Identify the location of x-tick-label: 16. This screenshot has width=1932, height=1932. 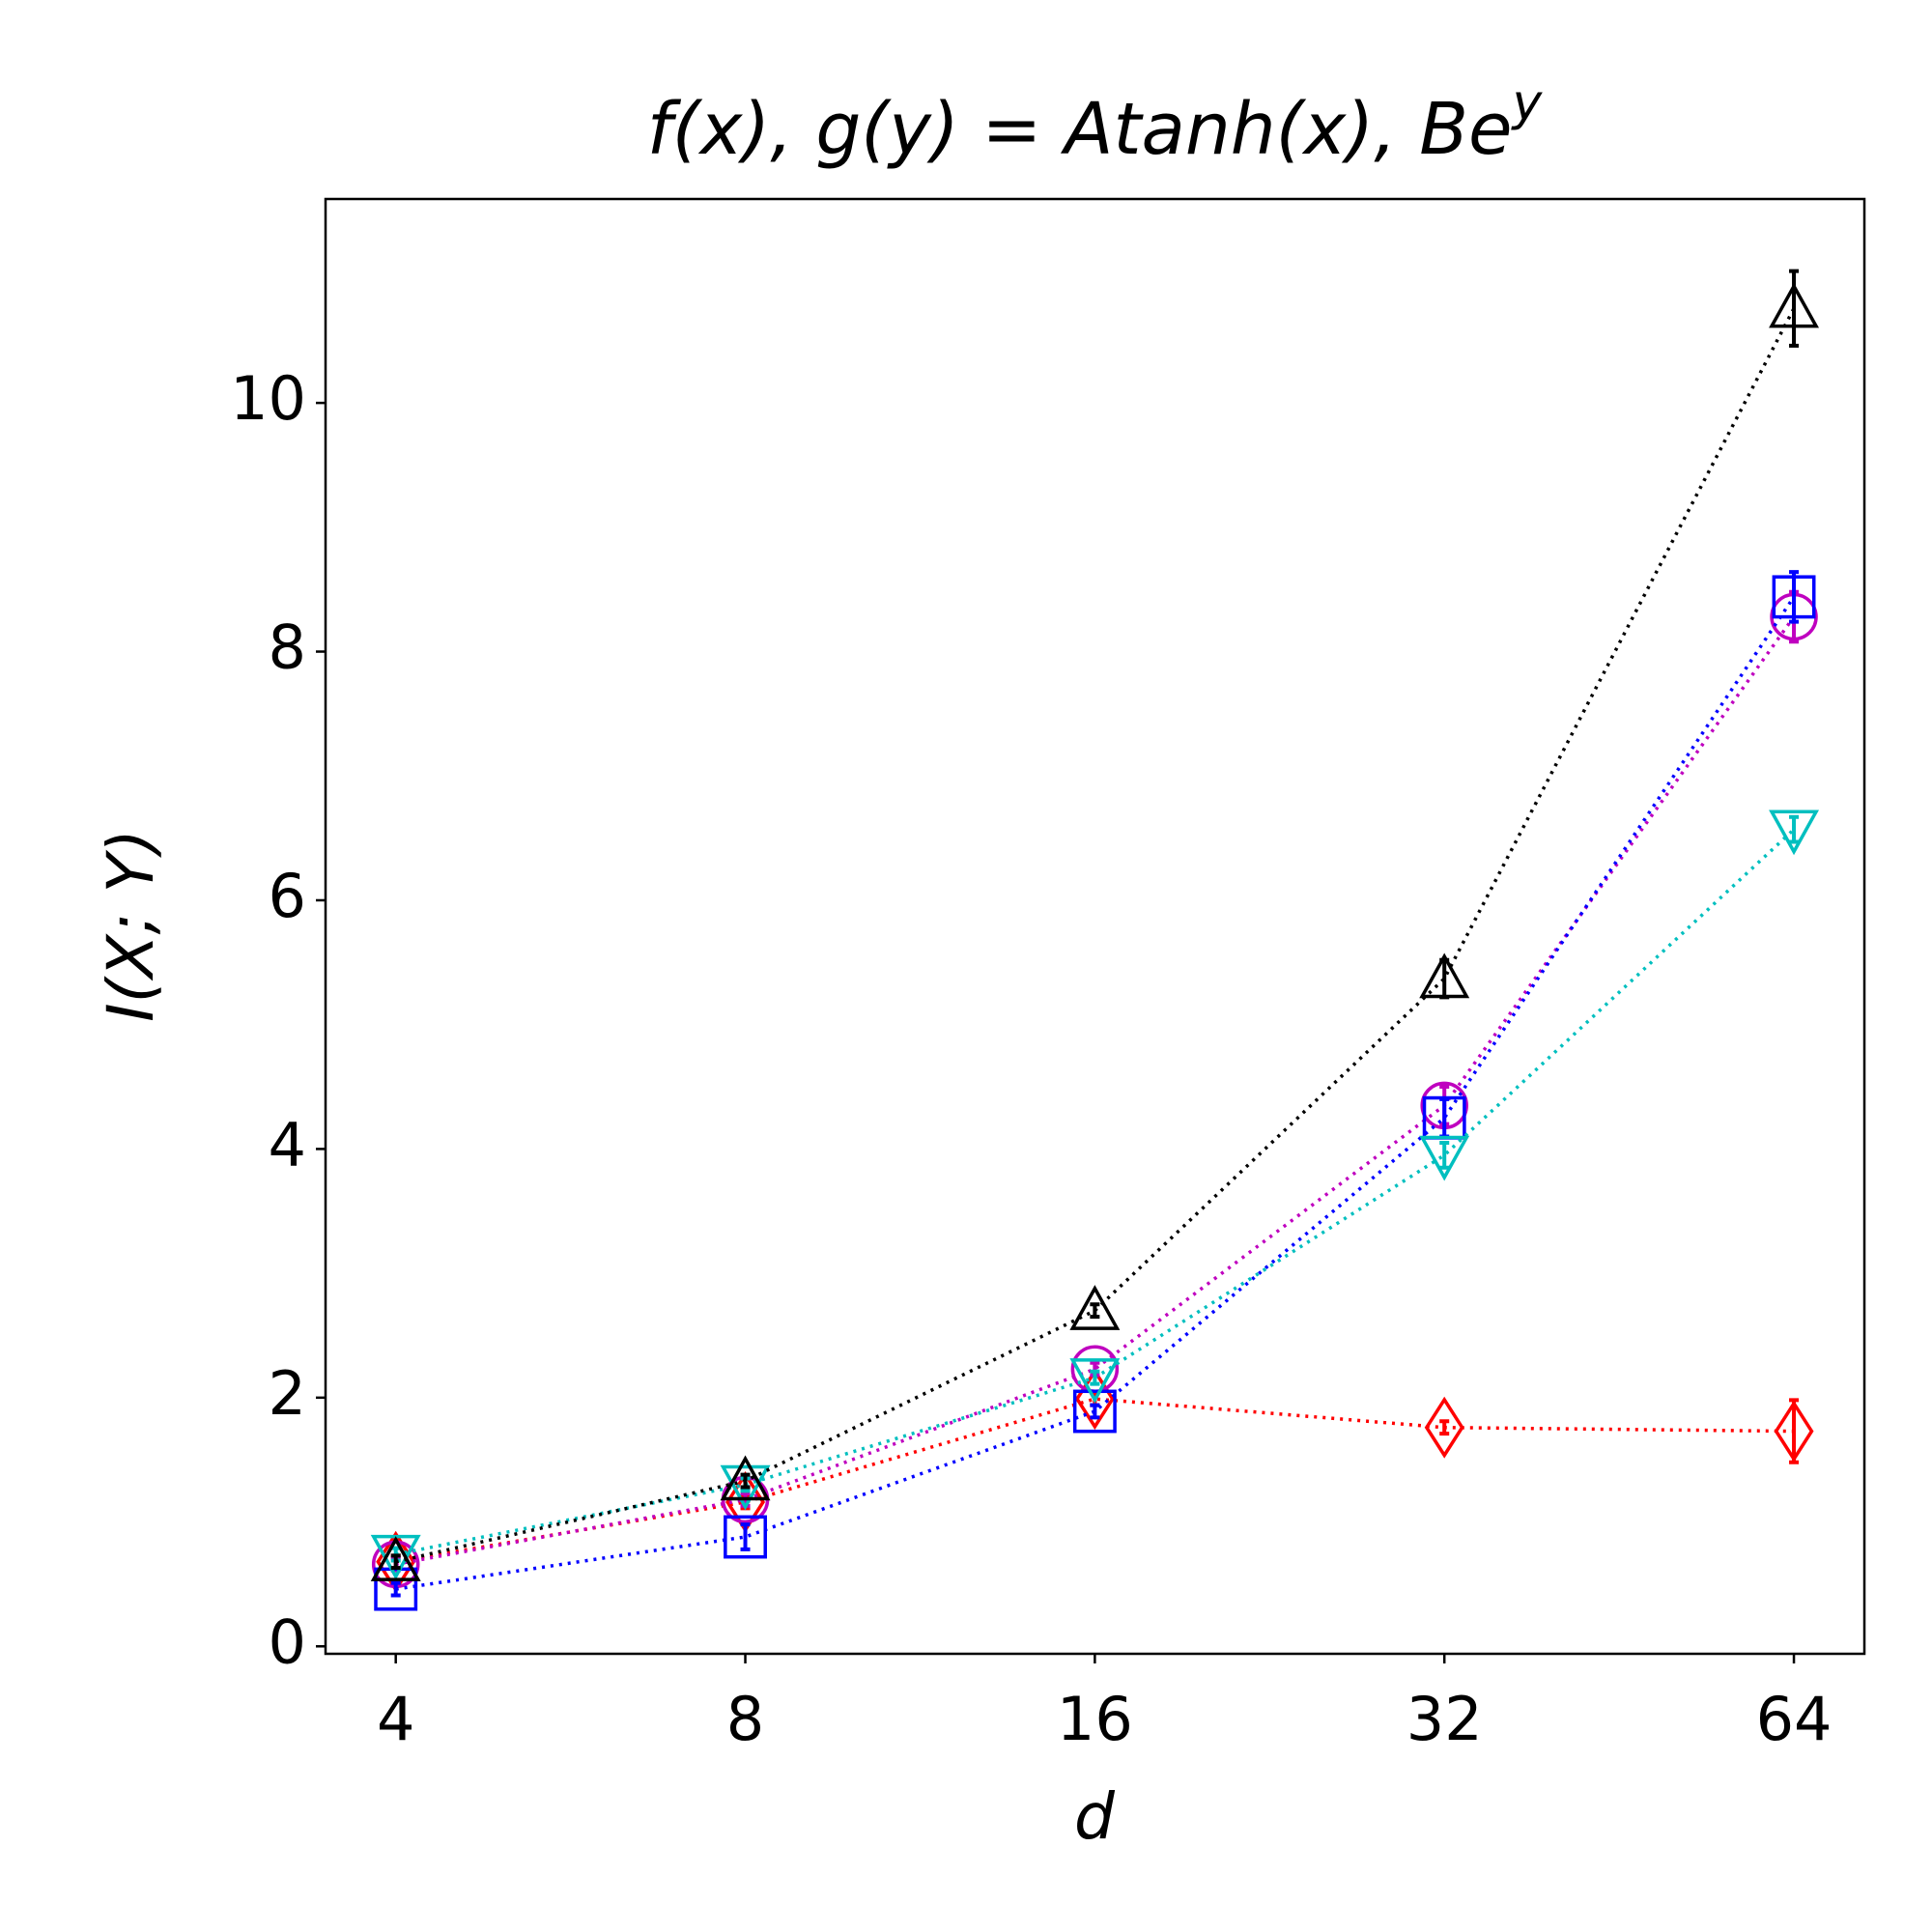
(1095, 1719).